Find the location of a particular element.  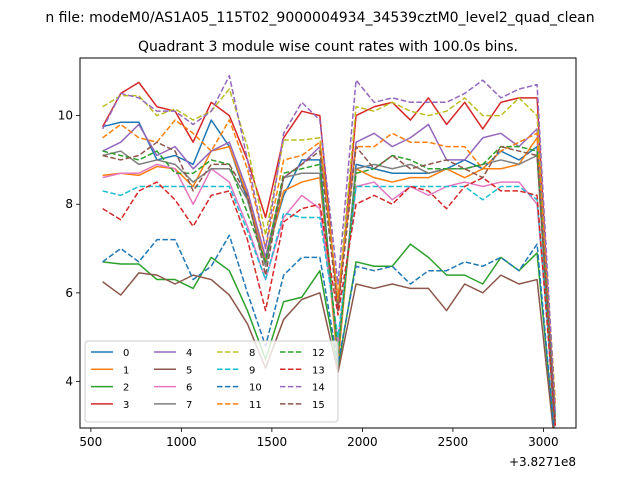

x-axis: 500 1000 1500 2000 2500 3000 is located at coordinates (319, 438).